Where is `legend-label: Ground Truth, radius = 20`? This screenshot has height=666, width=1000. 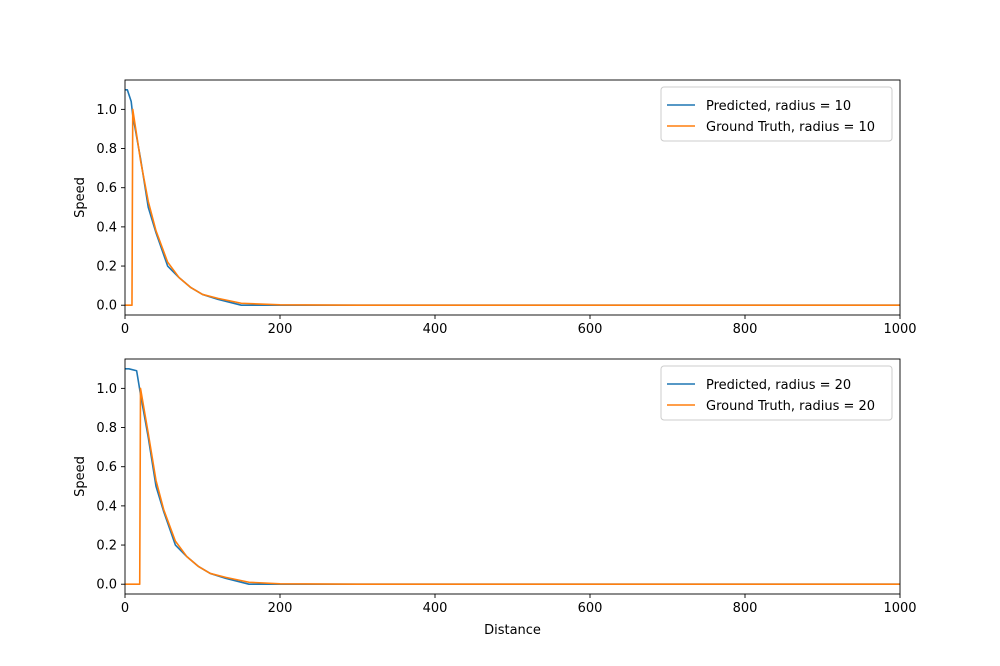 legend-label: Ground Truth, radius = 20 is located at coordinates (790, 406).